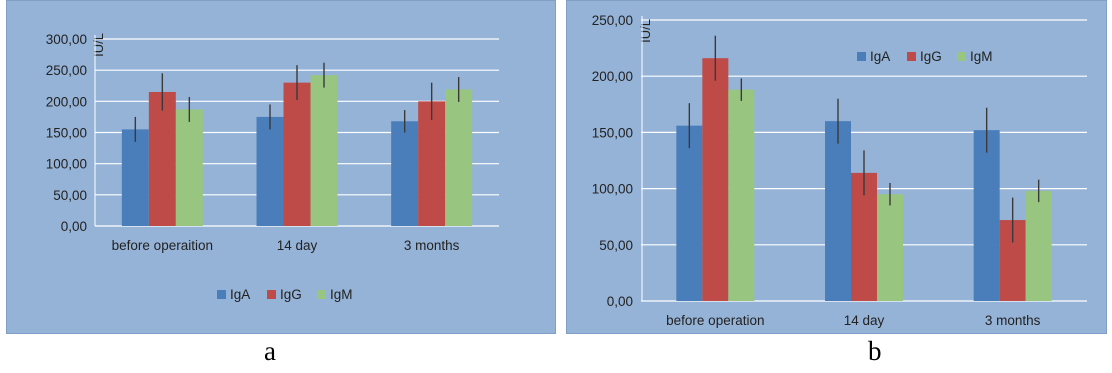 This screenshot has width=1112, height=373. I want to click on panel-label-a: a, so click(270, 351).